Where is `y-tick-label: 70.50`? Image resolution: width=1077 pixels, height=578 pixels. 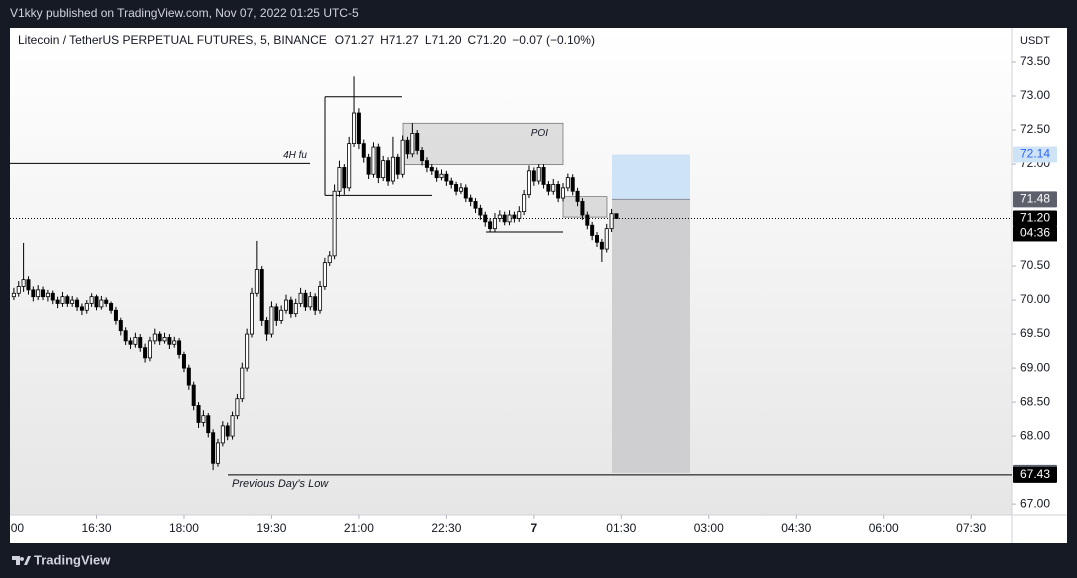 y-tick-label: 70.50 is located at coordinates (1035, 265).